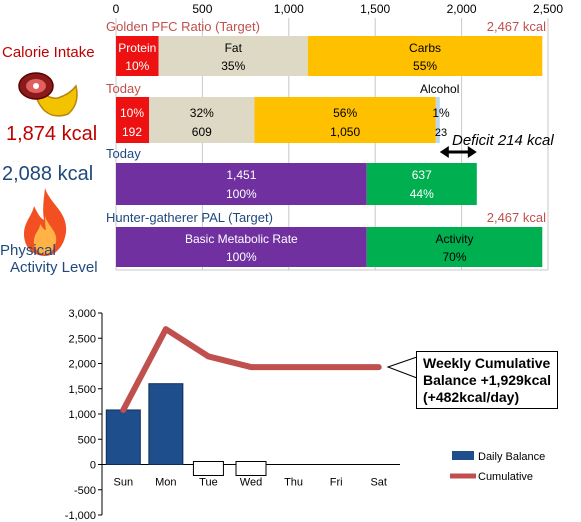 This screenshot has height=522, width=581. I want to click on x-category-label: Mon, so click(165, 483).